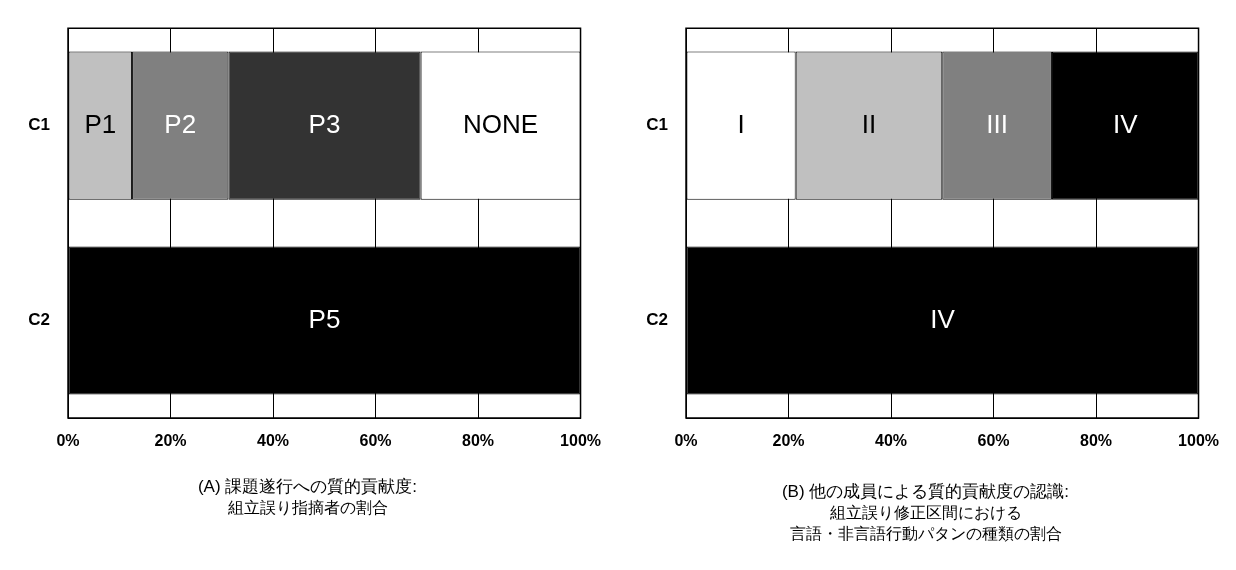 The height and width of the screenshot is (570, 1236). What do you see at coordinates (942, 318) in the screenshot?
I see `text: IV` at bounding box center [942, 318].